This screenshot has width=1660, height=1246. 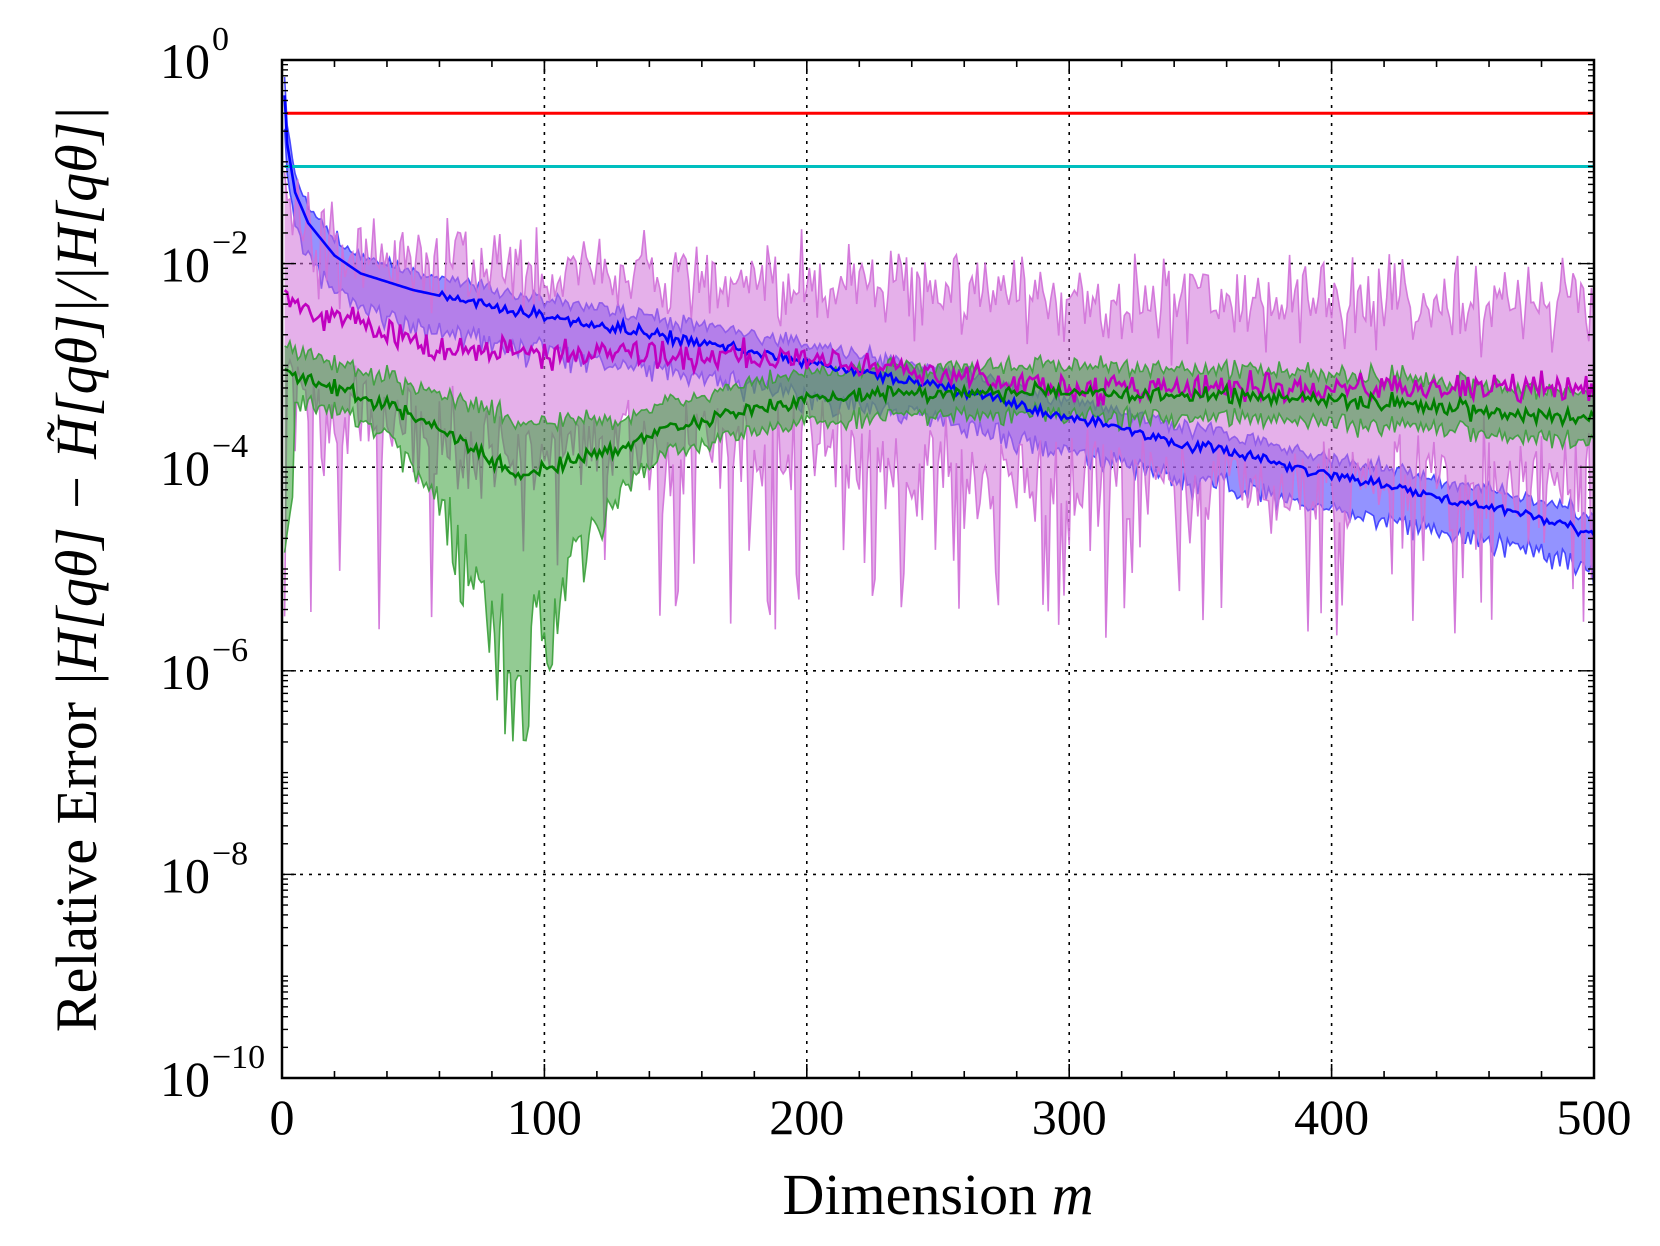 What do you see at coordinates (220, 39) in the screenshot?
I see `y-tick-label-exp: 0` at bounding box center [220, 39].